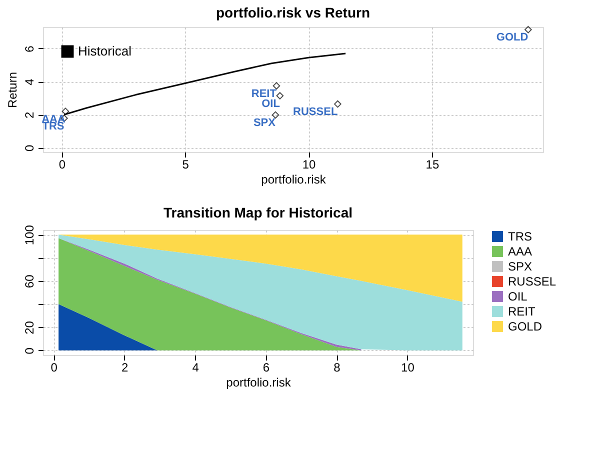 The image size is (591, 466). I want to click on legend-label: OIL, so click(518, 297).